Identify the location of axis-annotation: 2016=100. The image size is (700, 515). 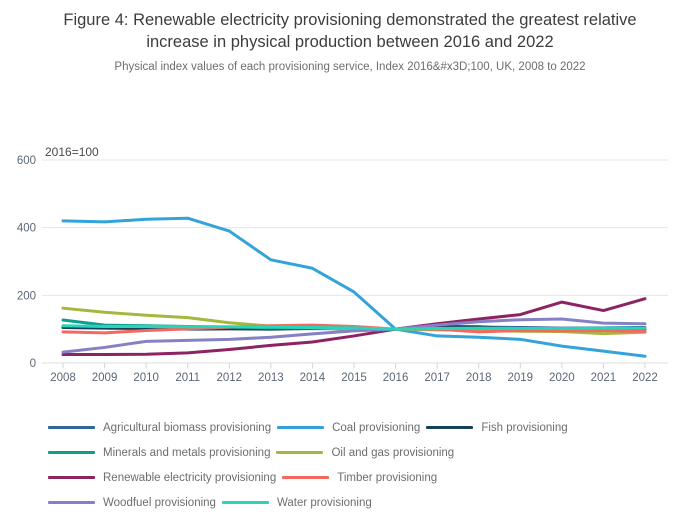
(72, 152).